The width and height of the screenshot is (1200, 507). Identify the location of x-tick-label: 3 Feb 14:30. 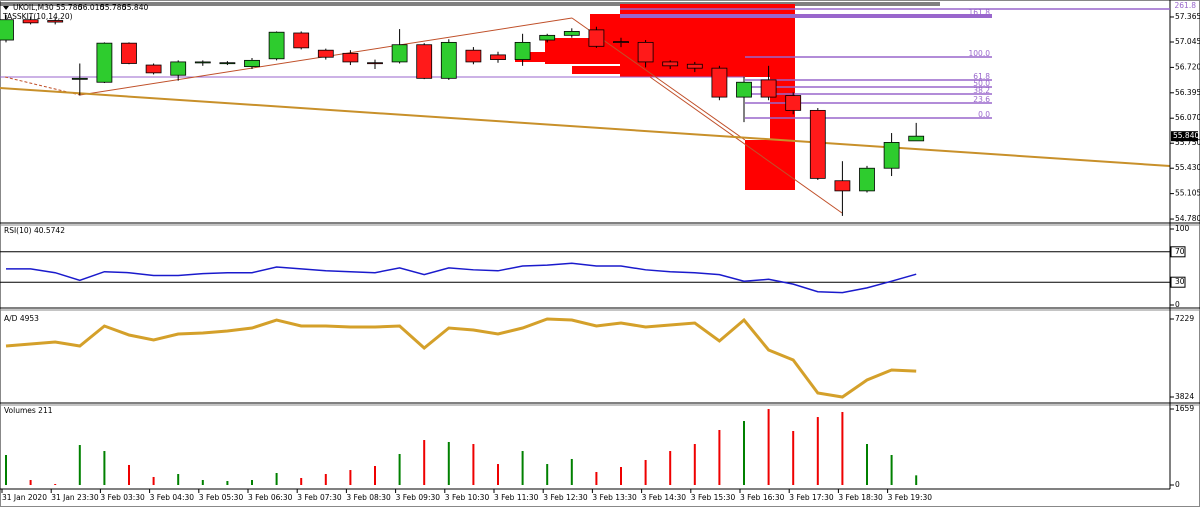
(664, 497).